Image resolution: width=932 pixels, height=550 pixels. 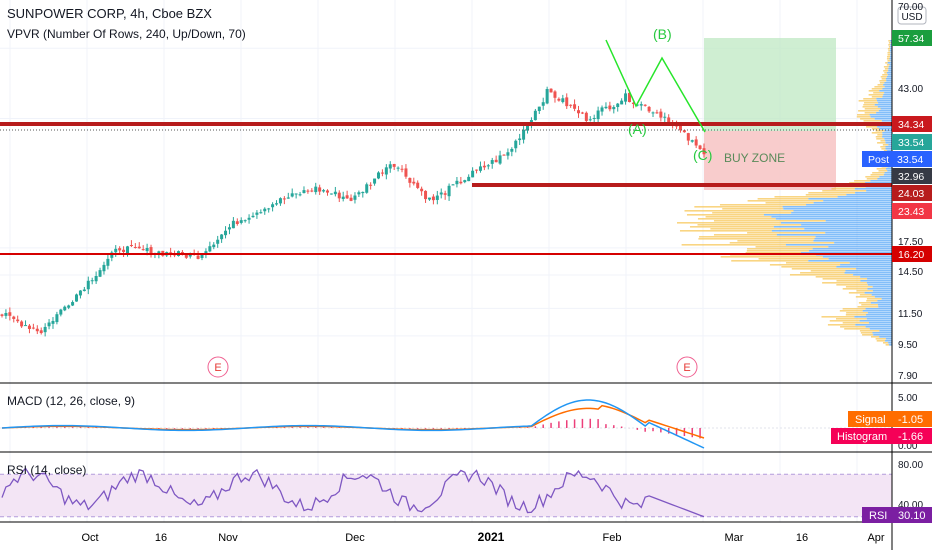 I want to click on abc-wave-path, so click(x=655, y=86).